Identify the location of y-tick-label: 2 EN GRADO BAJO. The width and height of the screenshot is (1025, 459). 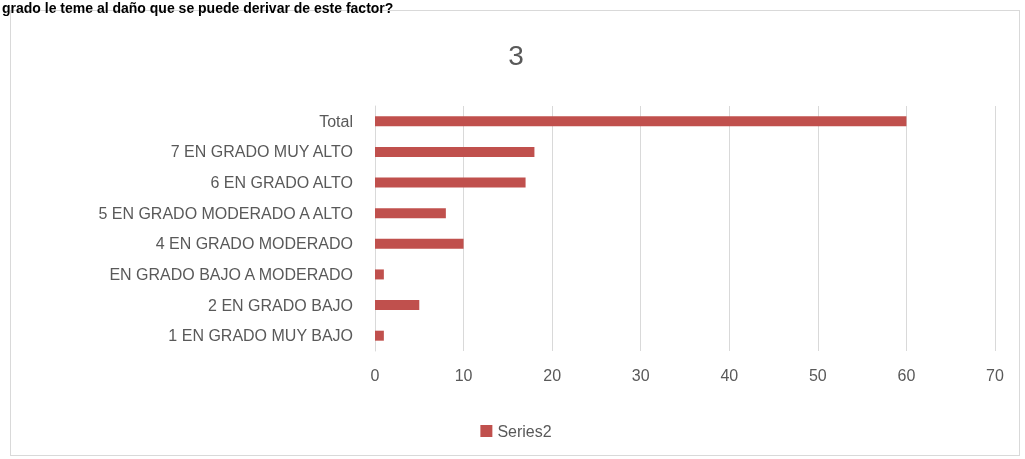
(280, 305).